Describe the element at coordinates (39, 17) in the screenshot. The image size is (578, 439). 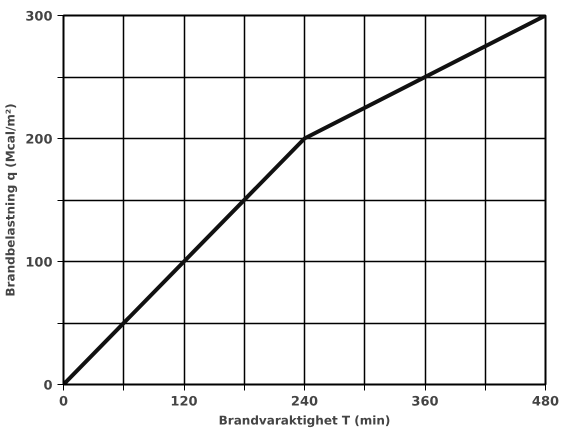
I see `y-tick-label: 300` at that location.